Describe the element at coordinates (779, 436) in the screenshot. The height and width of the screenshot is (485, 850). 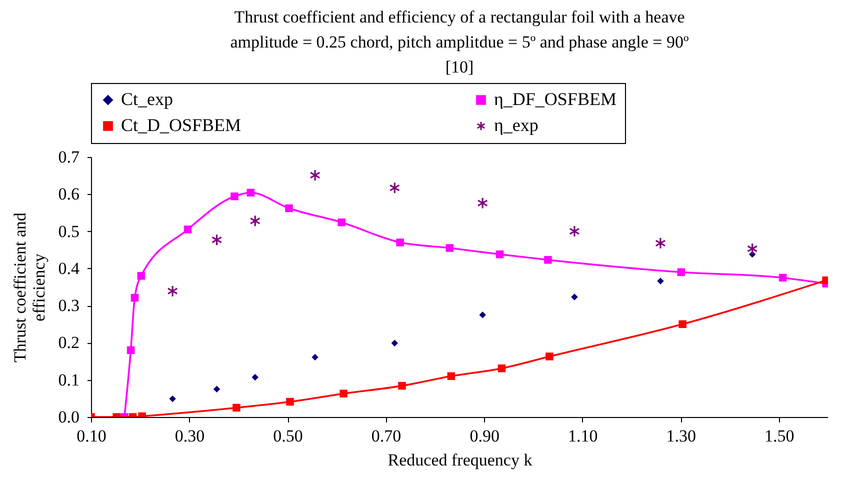
I see `x-tick-label: 1.50` at that location.